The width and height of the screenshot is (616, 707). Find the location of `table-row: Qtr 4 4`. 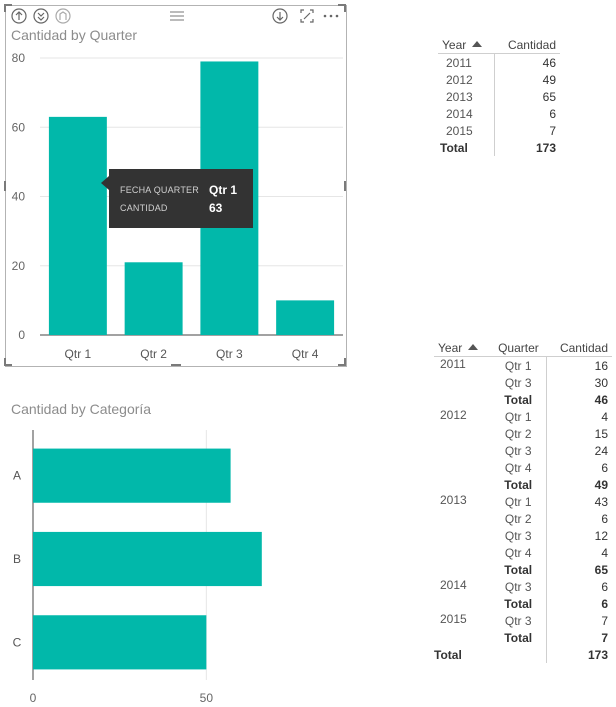

table-row: Qtr 4 4 is located at coordinates (523, 552).